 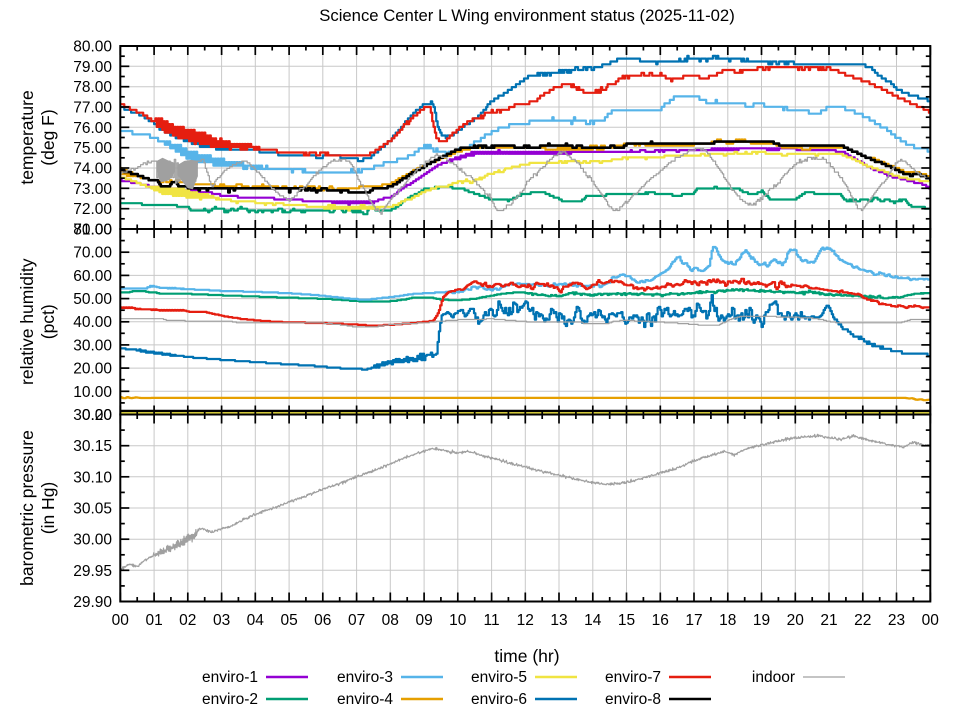 I want to click on svg-text: 20.00, so click(x=92, y=369).